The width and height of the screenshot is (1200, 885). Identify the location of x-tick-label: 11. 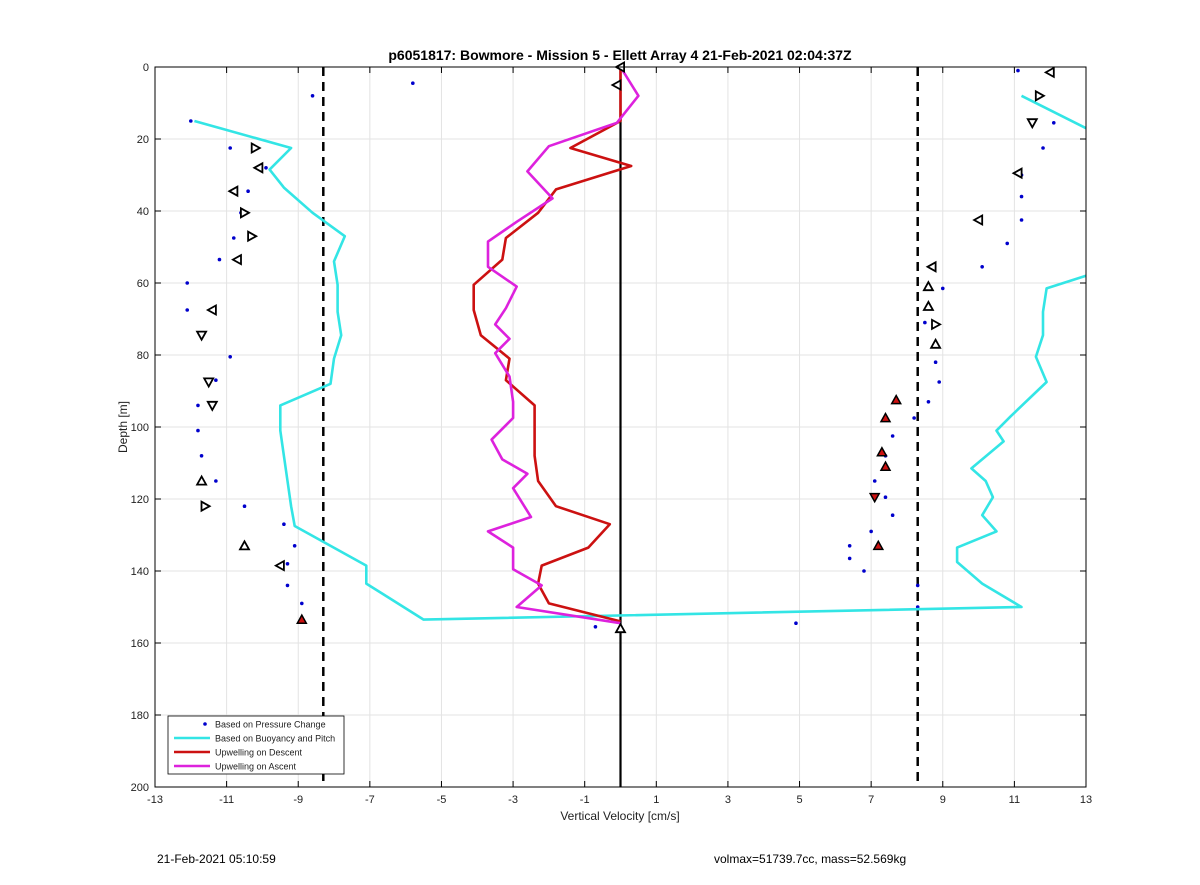
(1014, 800).